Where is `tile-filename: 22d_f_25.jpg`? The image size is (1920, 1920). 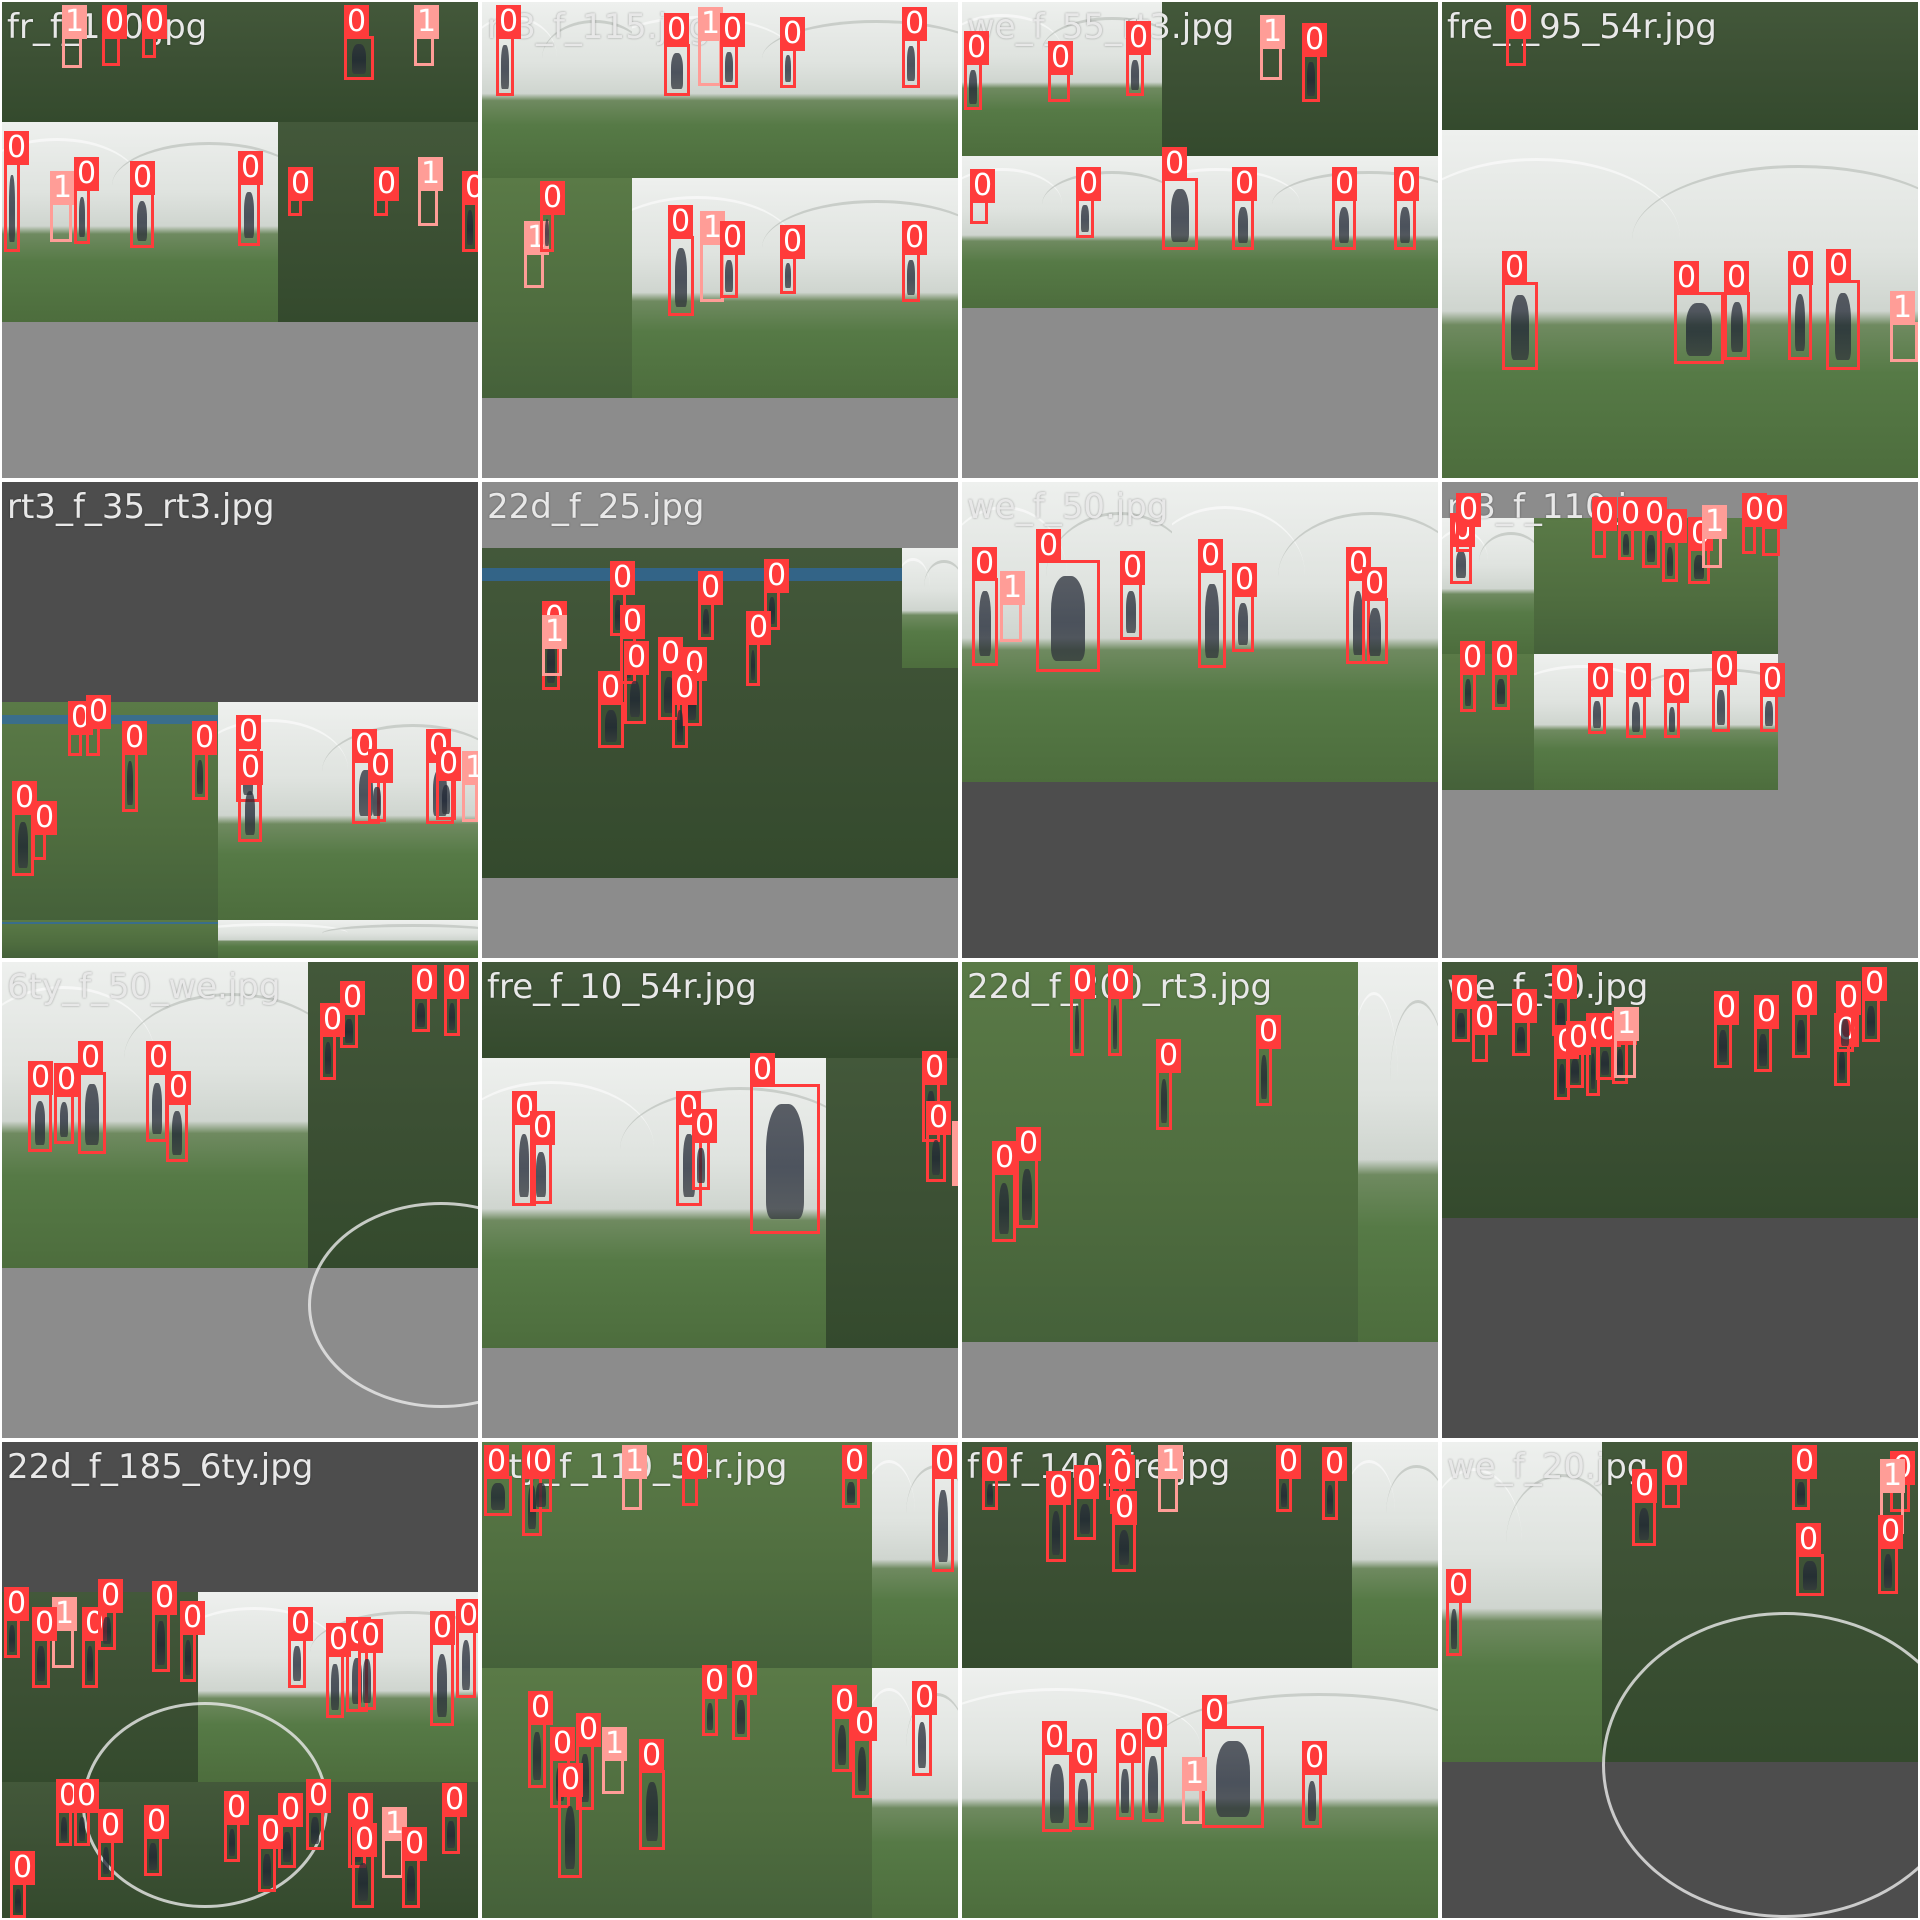 tile-filename: 22d_f_25.jpg is located at coordinates (596, 507).